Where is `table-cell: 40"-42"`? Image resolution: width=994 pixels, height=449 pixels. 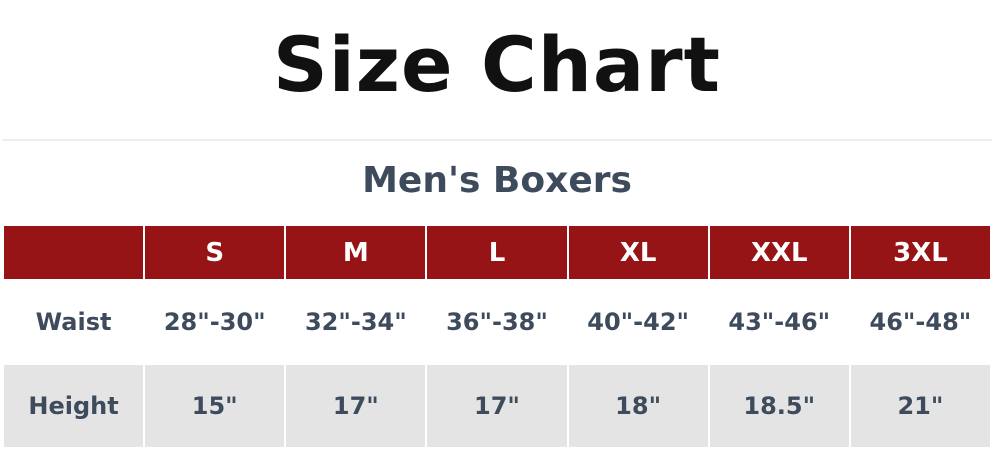
table-cell: 40"-42" is located at coordinates (638, 322).